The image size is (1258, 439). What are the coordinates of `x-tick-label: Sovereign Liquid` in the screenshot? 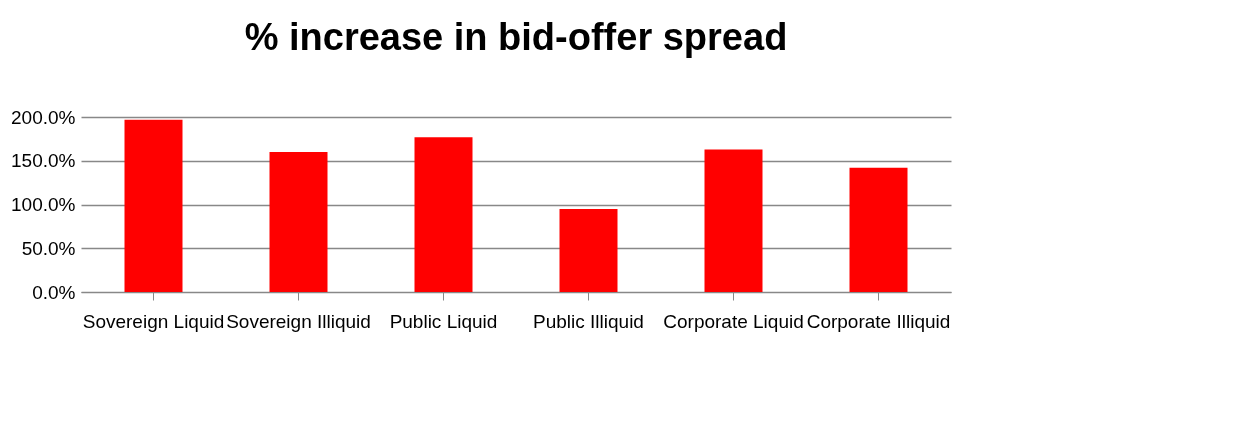 It's located at (153, 321).